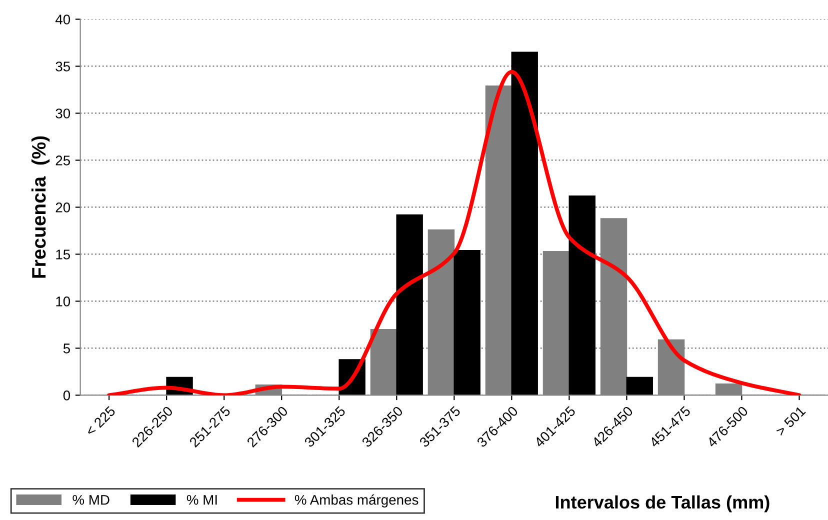 This screenshot has height=520, width=828. What do you see at coordinates (63, 67) in the screenshot?
I see `y-tick-label: 35` at bounding box center [63, 67].